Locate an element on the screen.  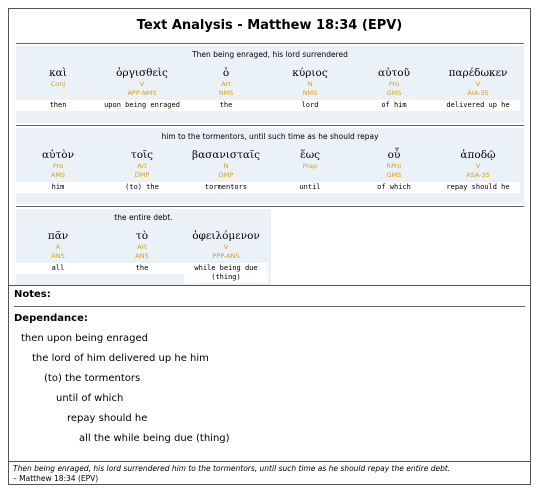
parsing-code: APP-NMS is located at coordinates (142, 93).